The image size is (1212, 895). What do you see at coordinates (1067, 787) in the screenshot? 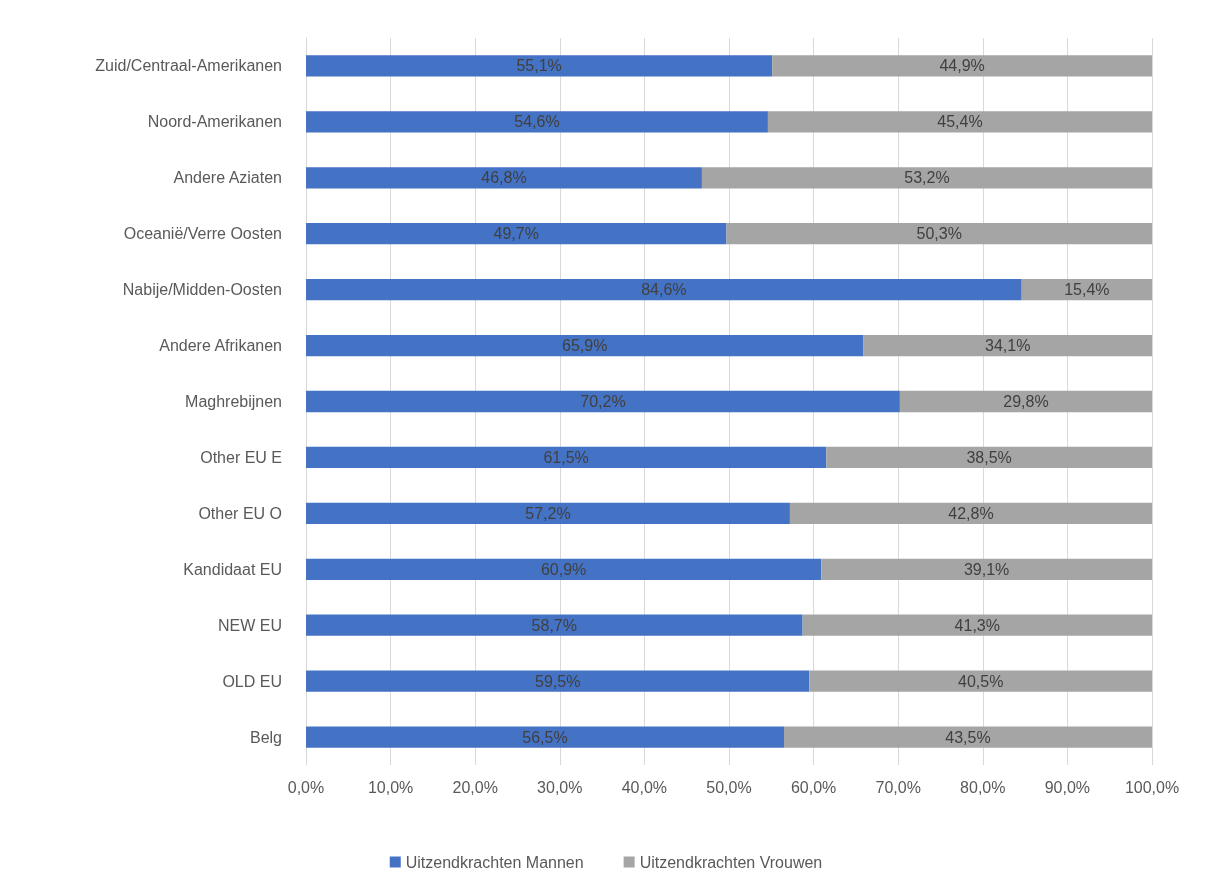
I see `x-tick-label: 90,0%` at bounding box center [1067, 787].